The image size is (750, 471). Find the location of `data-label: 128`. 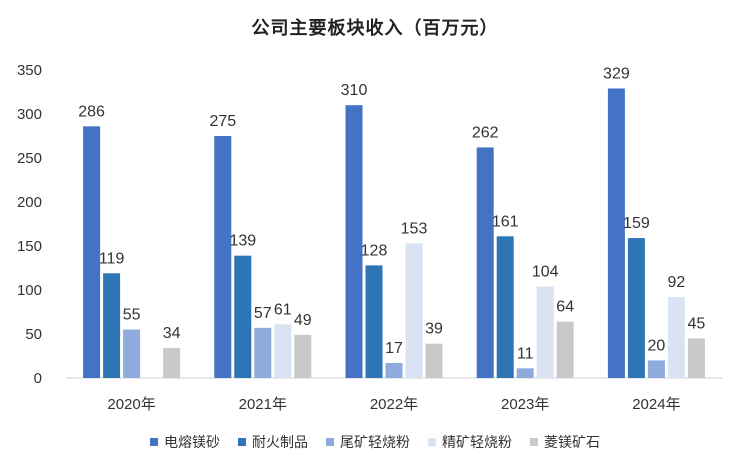

data-label: 128 is located at coordinates (374, 250).